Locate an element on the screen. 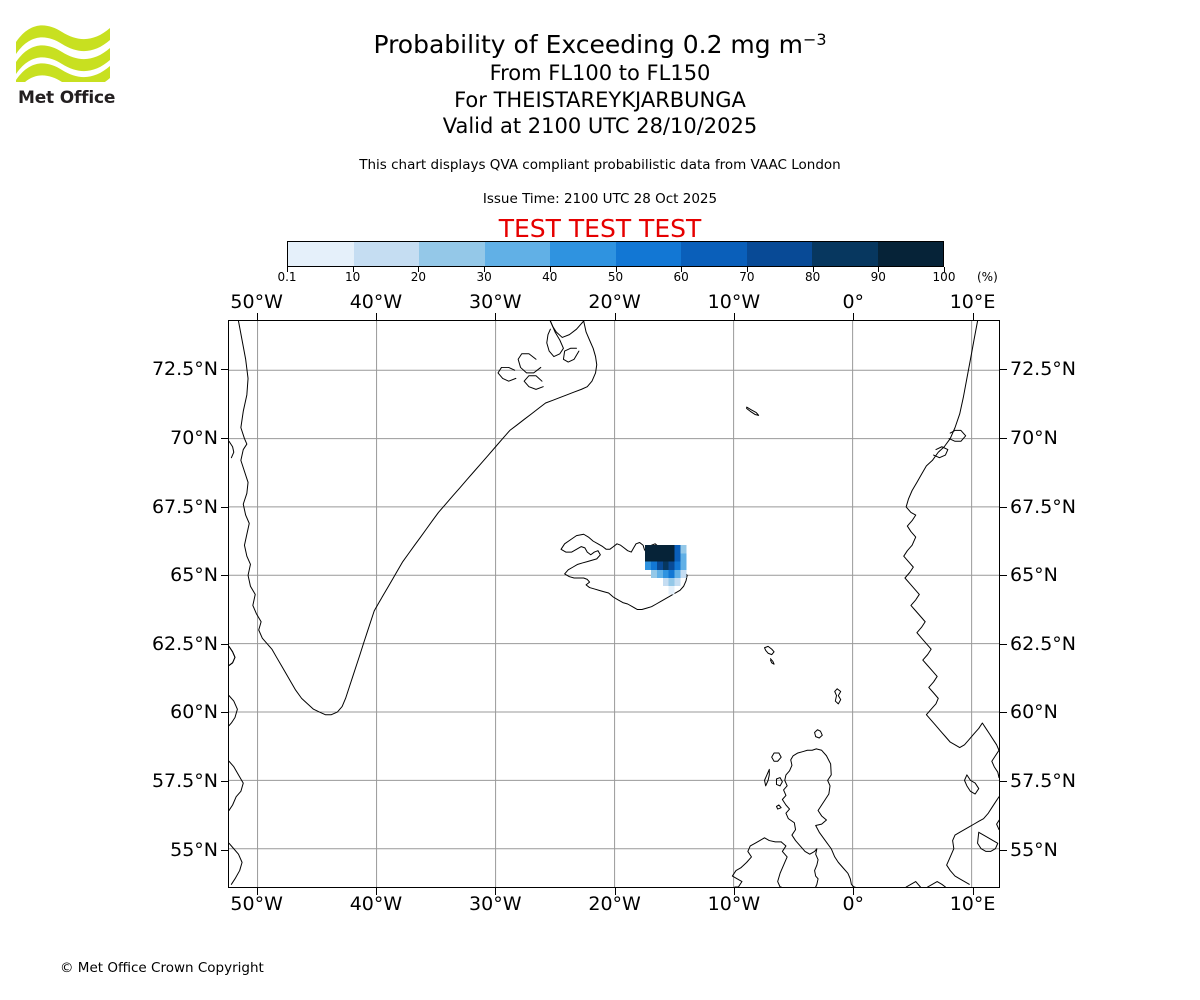 Image resolution: width=1200 pixels, height=1000 pixels. lat-label-right: 57.5°N is located at coordinates (1043, 780).